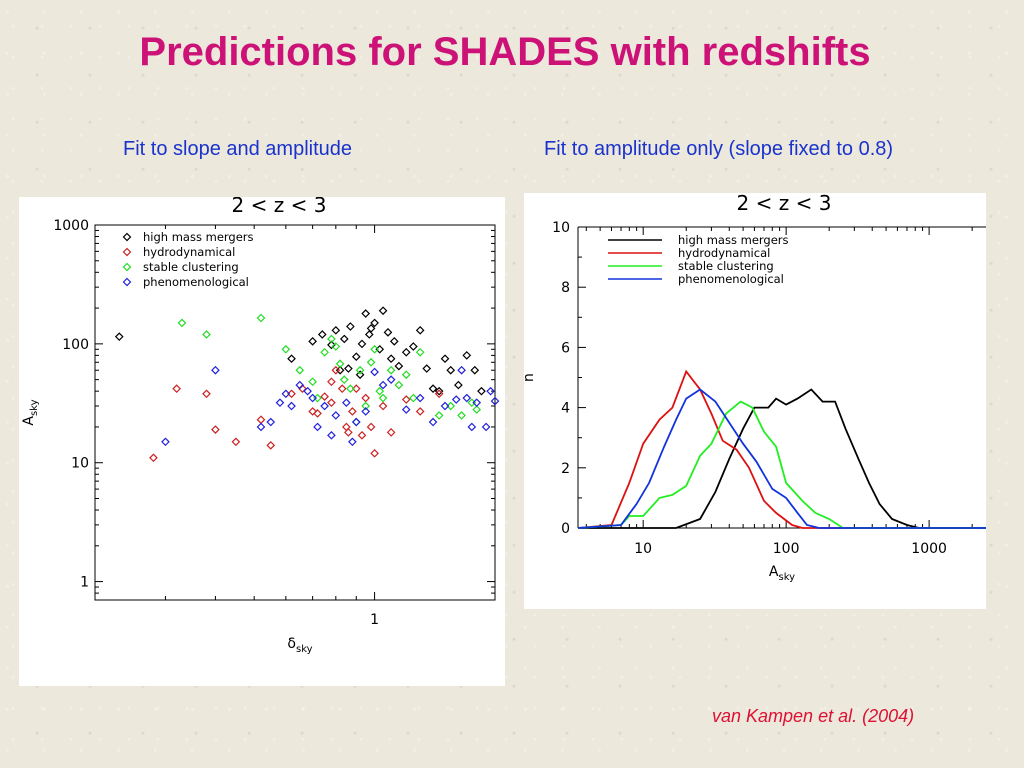  What do you see at coordinates (565, 409) in the screenshot?
I see `y-tick-label: 4` at bounding box center [565, 409].